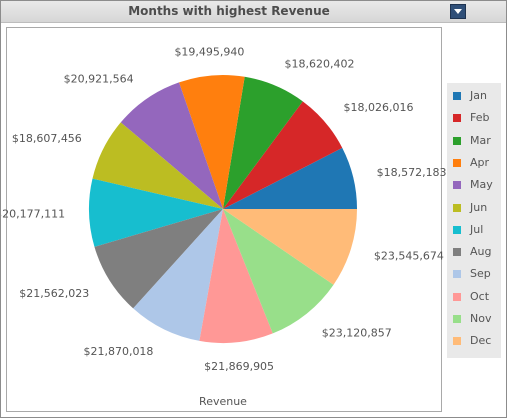  I want to click on legend-label: Oct, so click(480, 296).